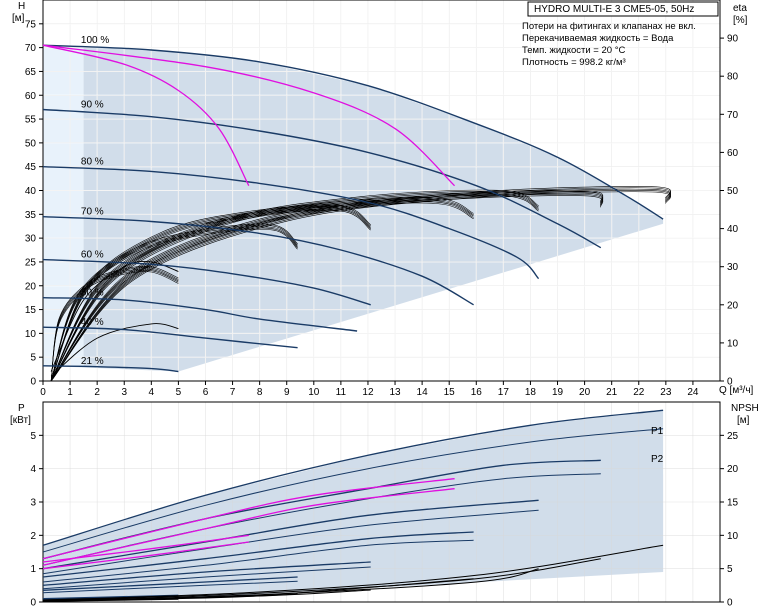  Describe the element at coordinates (733, 115) in the screenshot. I see `y-tick-label-right: 70` at that location.